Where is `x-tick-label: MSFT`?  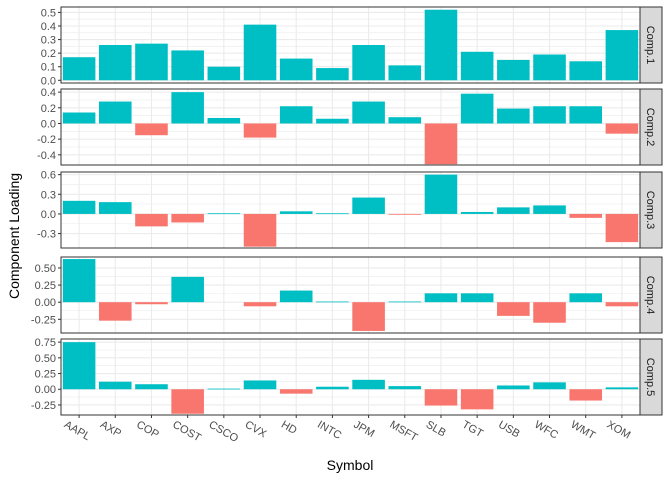
x-tick-label: MSFT is located at coordinates (404, 432).